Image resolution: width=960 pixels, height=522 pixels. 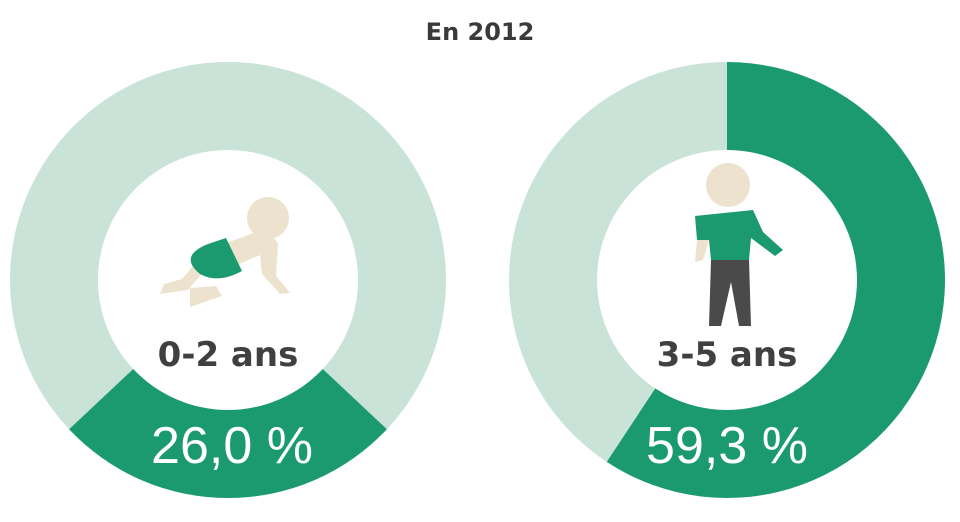 I want to click on chart-title: En 2012, so click(x=480, y=32).